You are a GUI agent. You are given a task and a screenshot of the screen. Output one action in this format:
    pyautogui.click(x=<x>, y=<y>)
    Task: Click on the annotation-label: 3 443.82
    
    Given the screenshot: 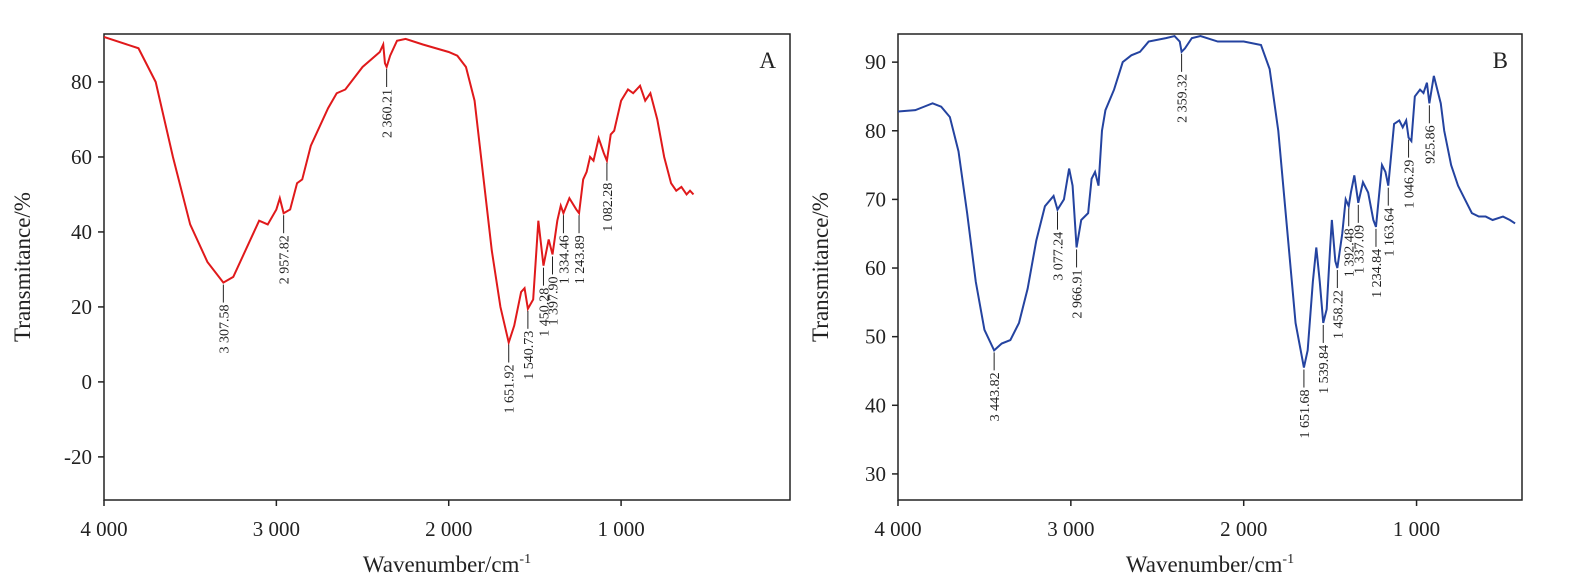 What is the action you would take?
    pyautogui.click(x=995, y=396)
    